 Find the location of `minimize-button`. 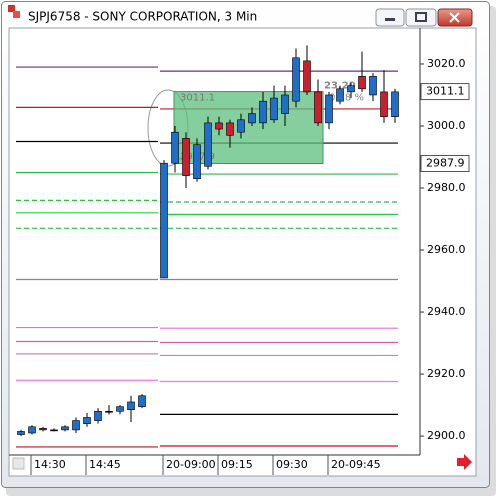

minimize-button is located at coordinates (390, 17).